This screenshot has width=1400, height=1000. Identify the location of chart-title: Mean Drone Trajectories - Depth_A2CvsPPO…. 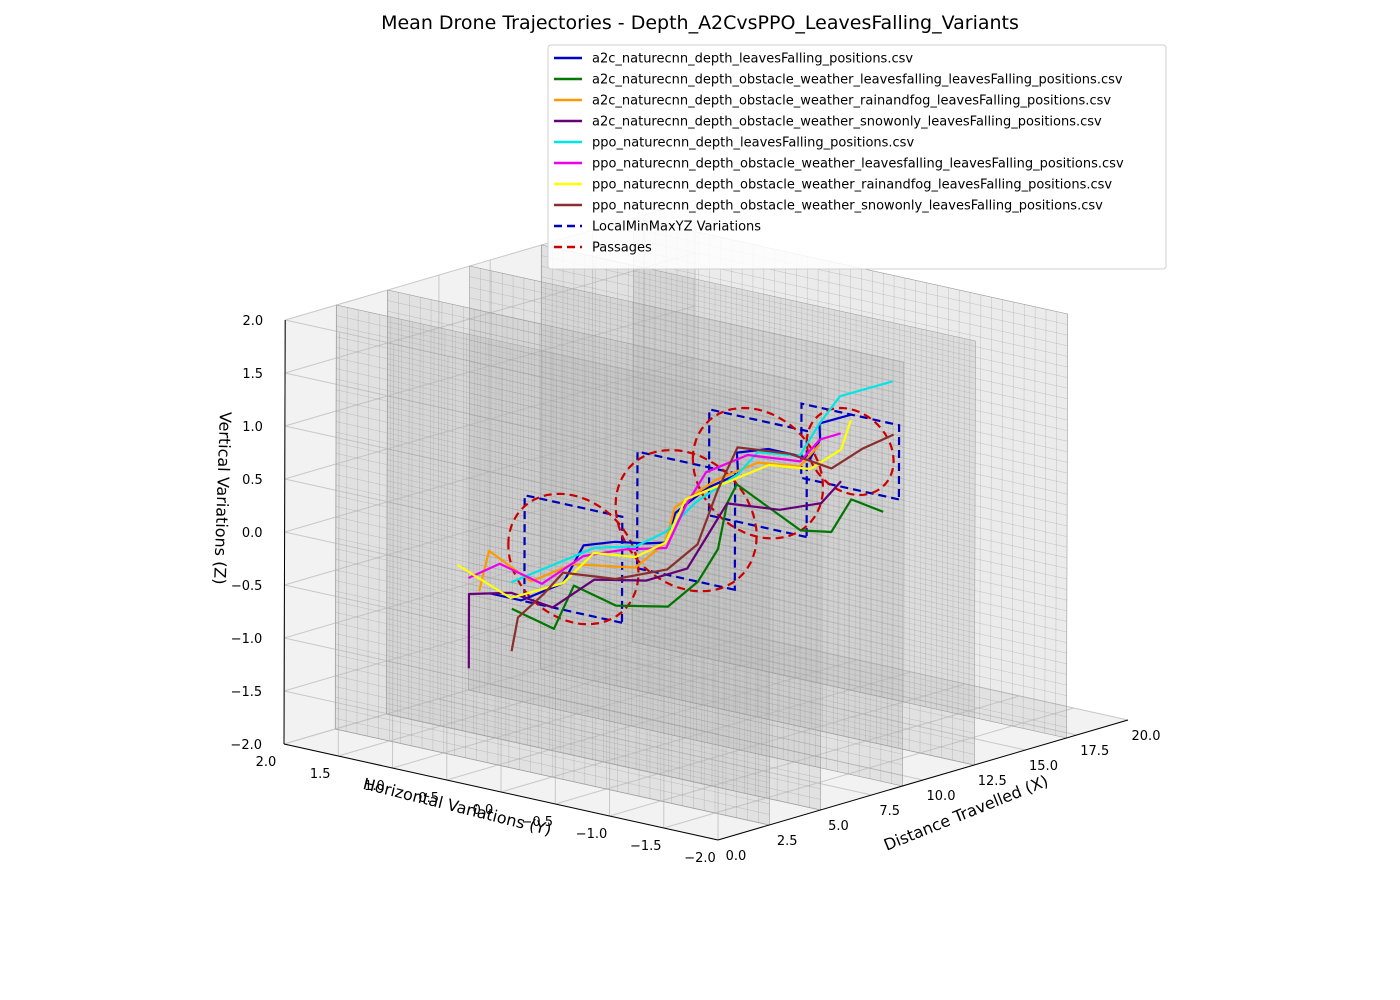
(700, 23).